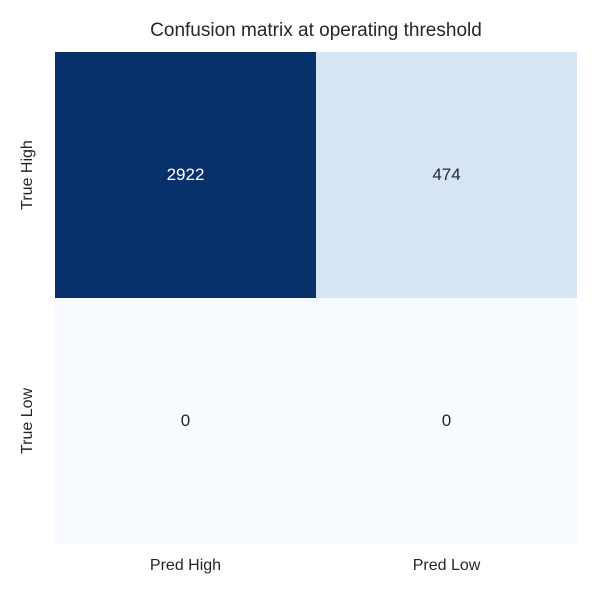 The width and height of the screenshot is (600, 600). Describe the element at coordinates (27, 421) in the screenshot. I see `y-tick-true-low: True Low` at that location.